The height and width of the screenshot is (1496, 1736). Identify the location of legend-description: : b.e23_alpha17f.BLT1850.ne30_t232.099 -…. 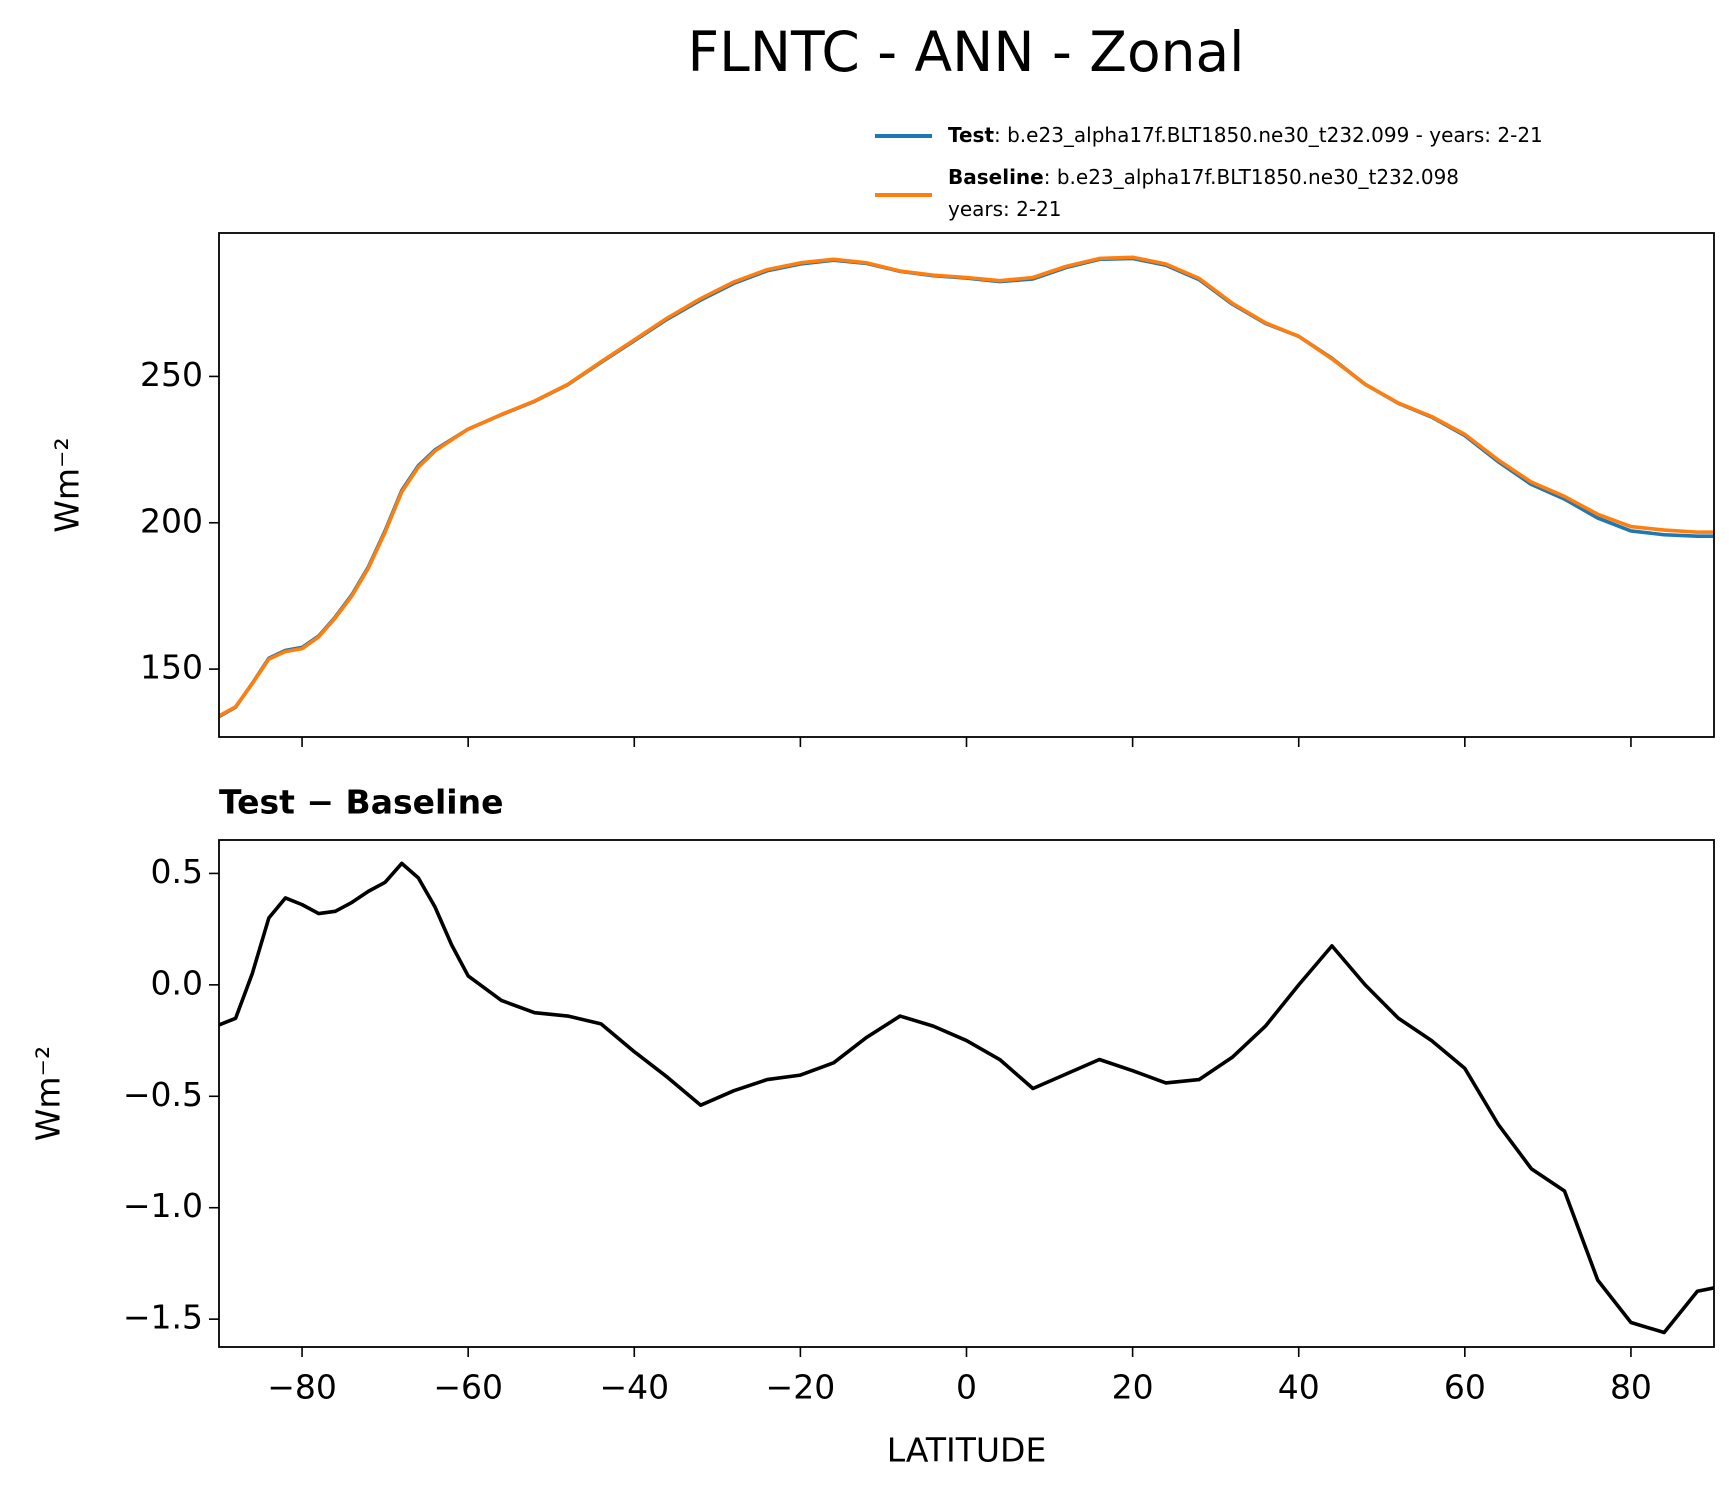
(1268, 135).